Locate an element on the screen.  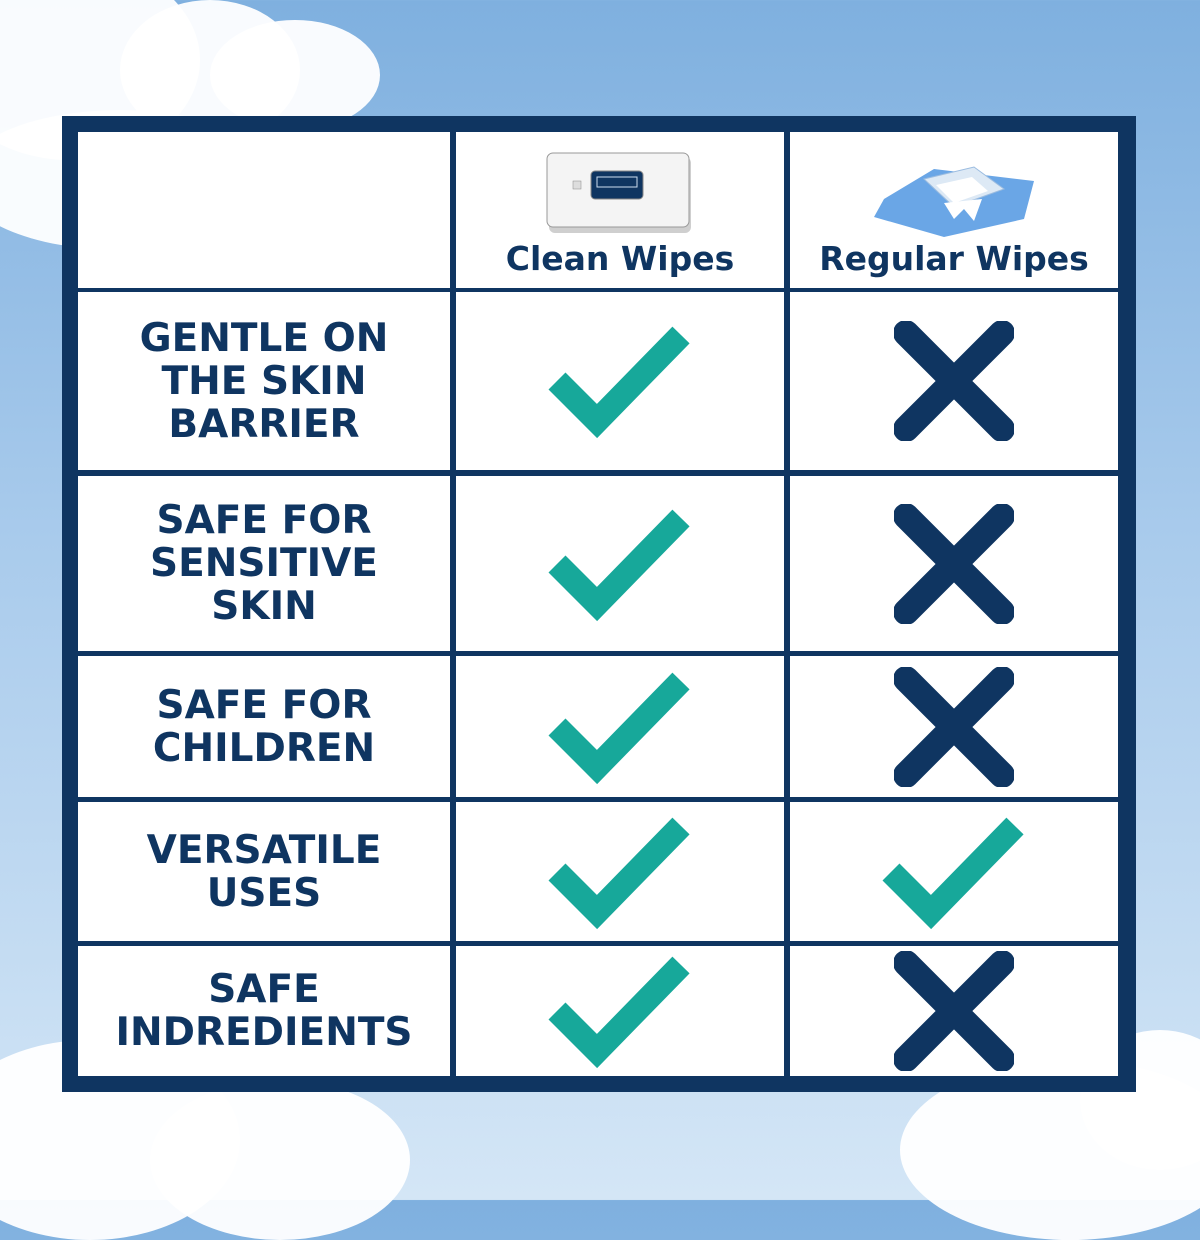
row-label: SAFE FOR CHILDREN is located at coordinates (264, 726).